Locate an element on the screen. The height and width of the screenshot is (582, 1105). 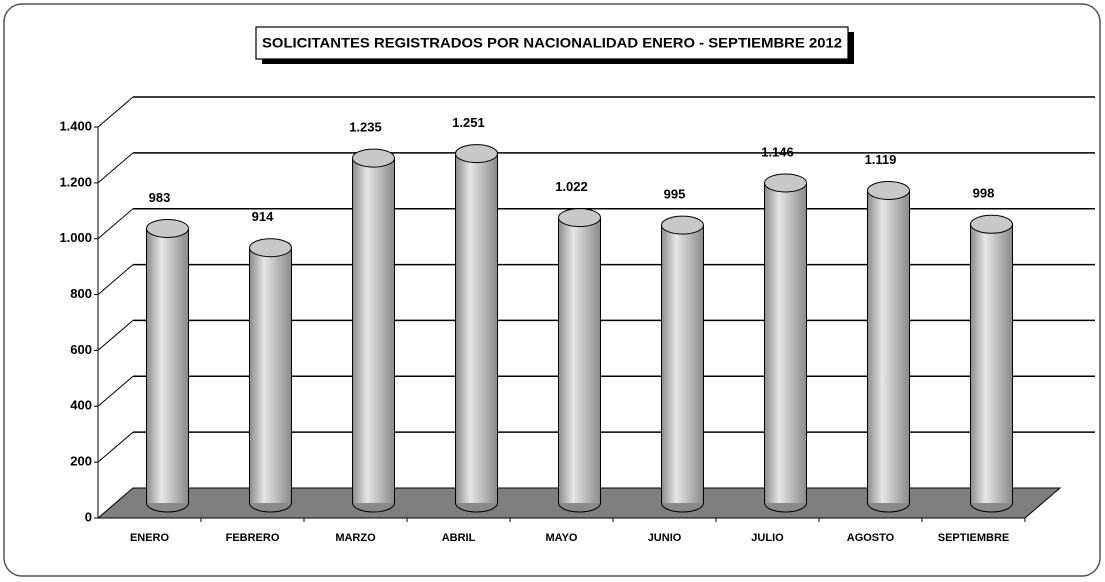
value-label: 995 is located at coordinates (675, 194).